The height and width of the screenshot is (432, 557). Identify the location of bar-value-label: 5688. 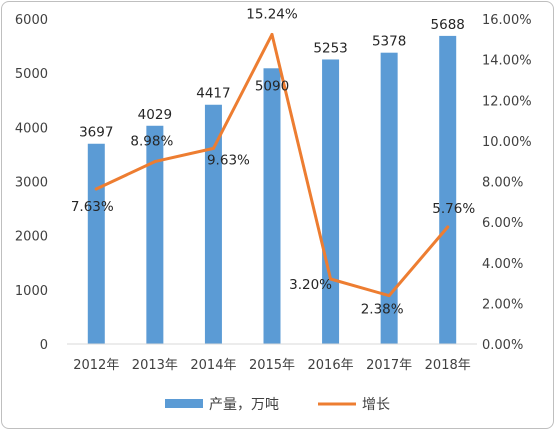
(448, 25).